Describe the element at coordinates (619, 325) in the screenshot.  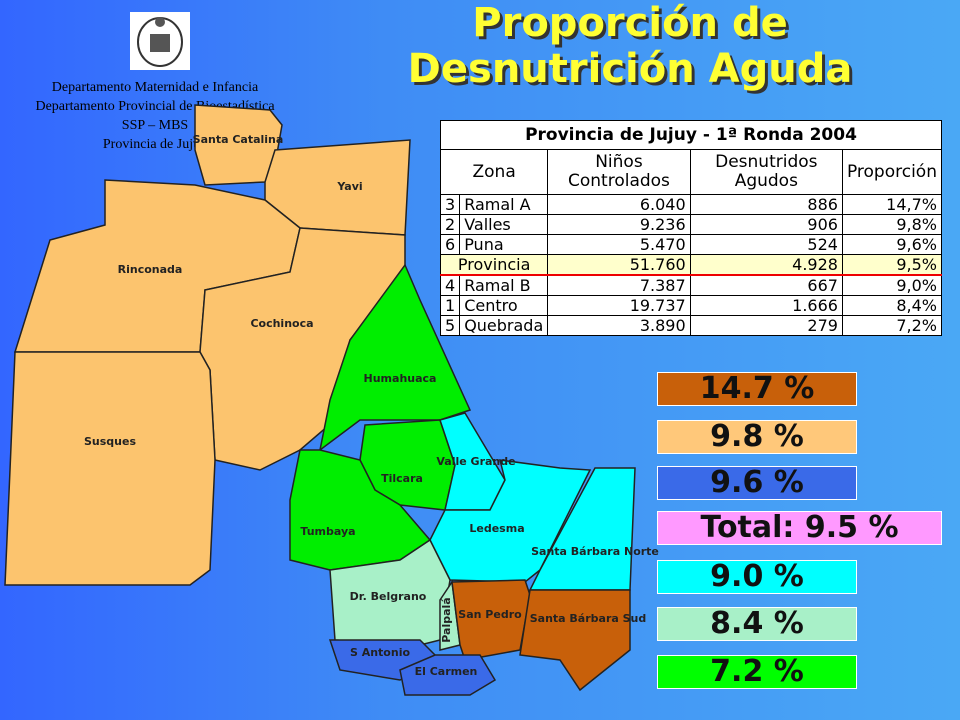
I see `table-cell: 3.890` at that location.